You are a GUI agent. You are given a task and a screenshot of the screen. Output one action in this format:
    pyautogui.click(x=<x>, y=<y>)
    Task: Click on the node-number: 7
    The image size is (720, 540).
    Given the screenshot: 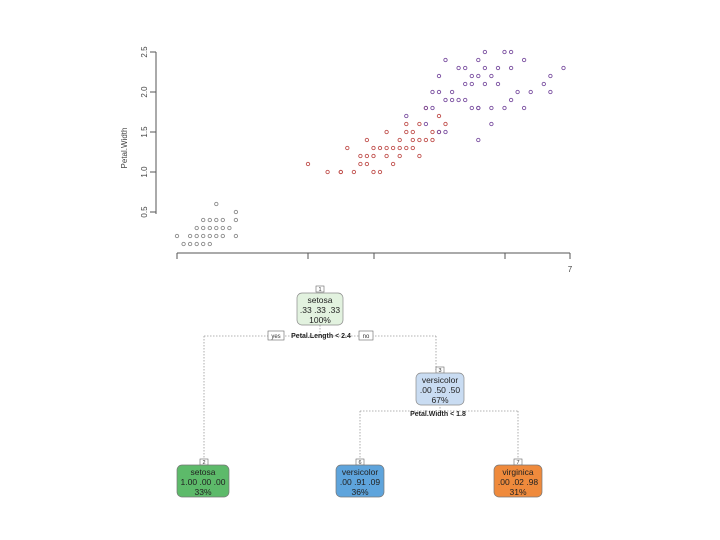 What is the action you would take?
    pyautogui.click(x=517, y=463)
    